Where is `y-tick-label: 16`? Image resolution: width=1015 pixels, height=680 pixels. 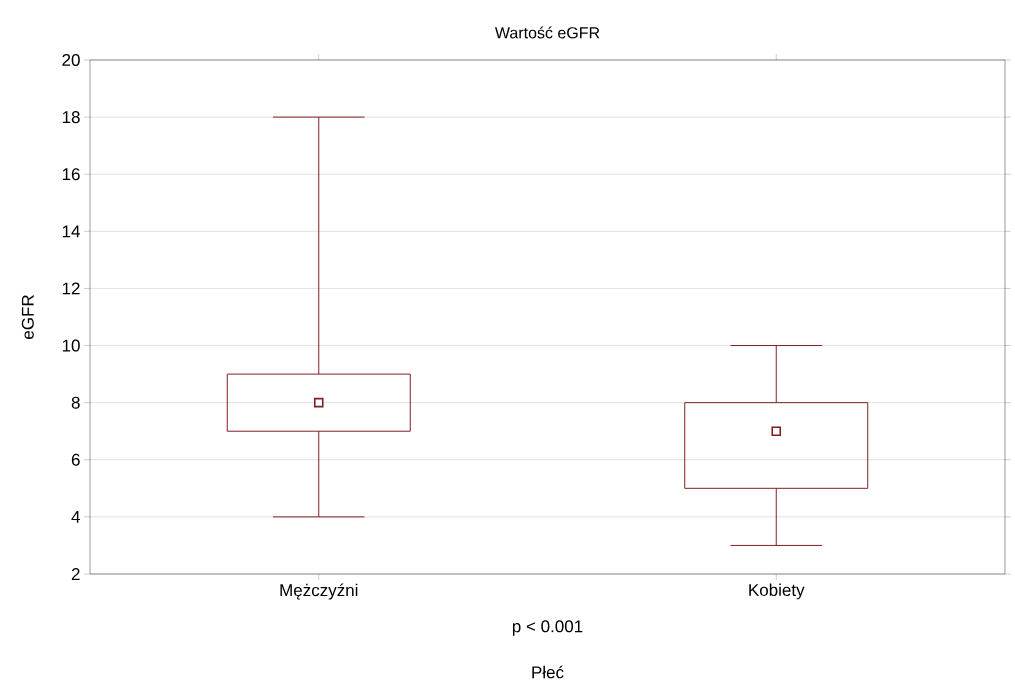 y-tick-label: 16 is located at coordinates (71, 174).